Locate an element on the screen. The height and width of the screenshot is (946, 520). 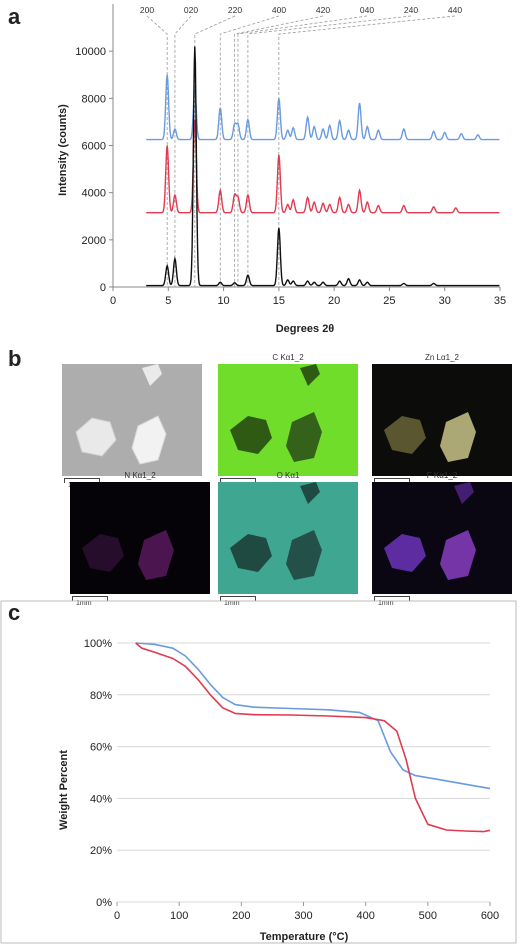
xrd-y-axis-label: Intensity (counts) is located at coordinates (63, 150).